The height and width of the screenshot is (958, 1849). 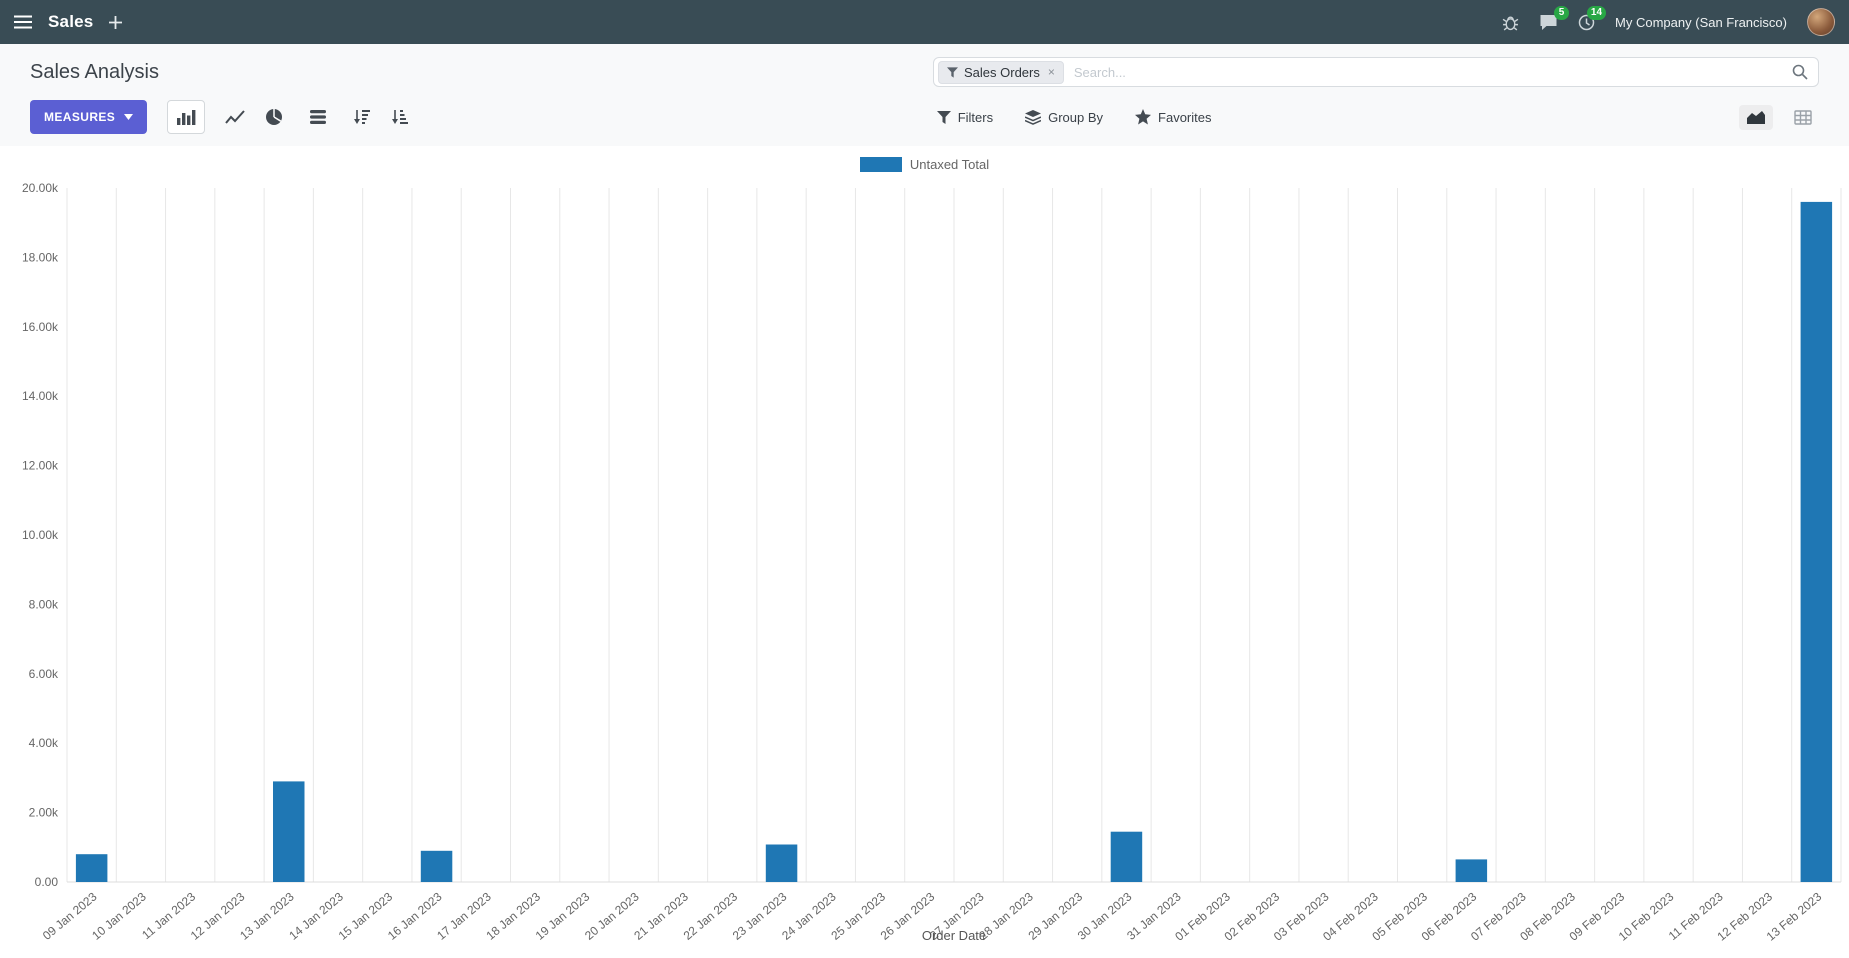 I want to click on area-chart-icon, so click(x=1756, y=117).